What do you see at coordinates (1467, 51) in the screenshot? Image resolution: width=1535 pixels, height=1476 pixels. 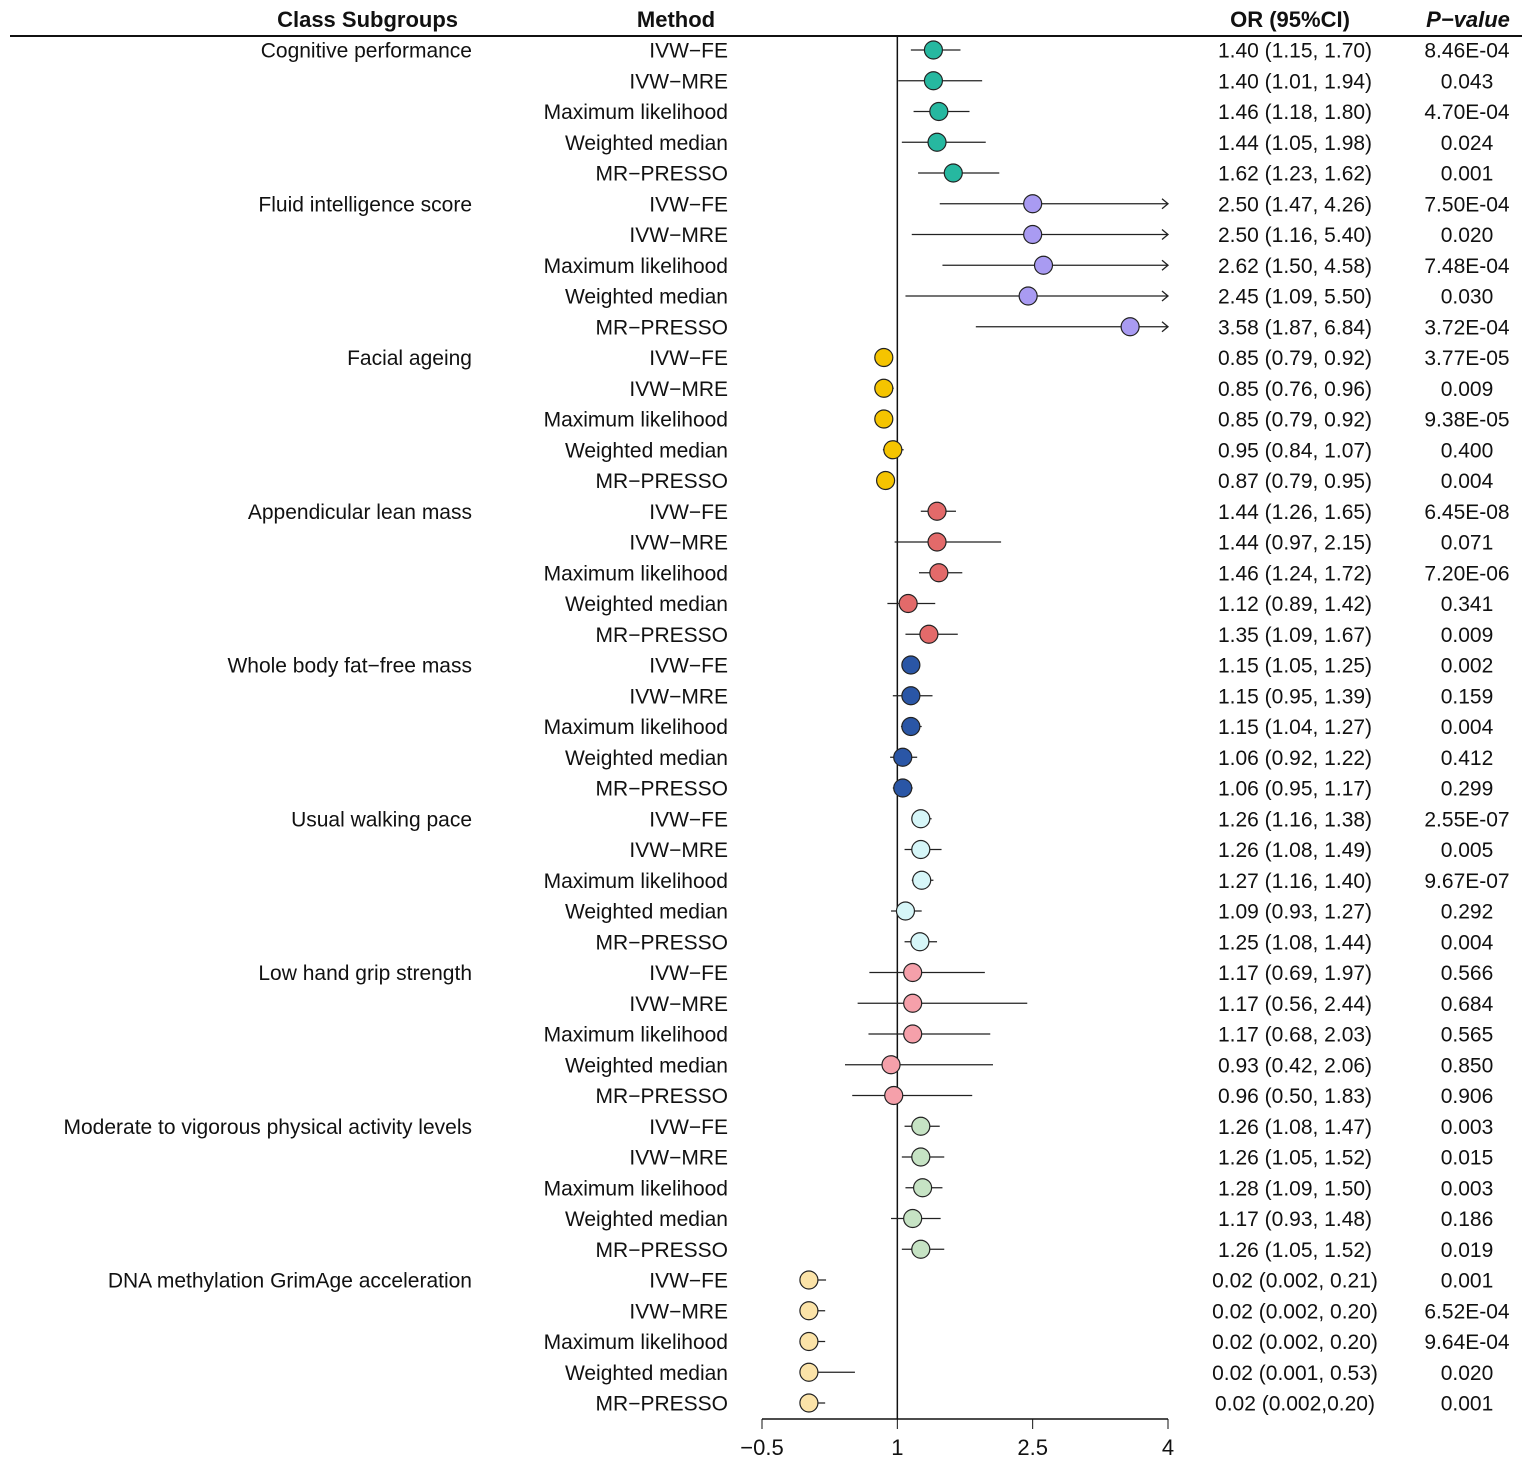 I see `pvalue-label: 8.46E-04` at bounding box center [1467, 51].